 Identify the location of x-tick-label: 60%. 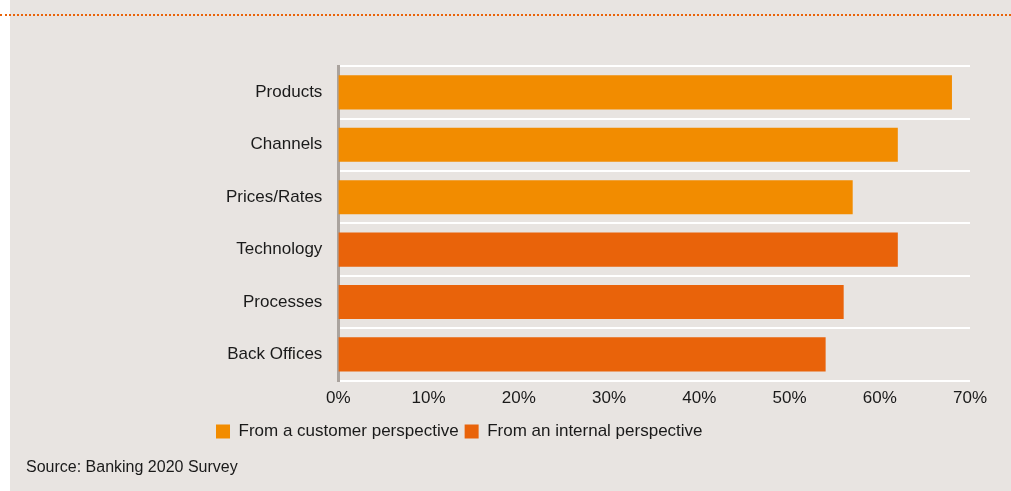
(879, 398).